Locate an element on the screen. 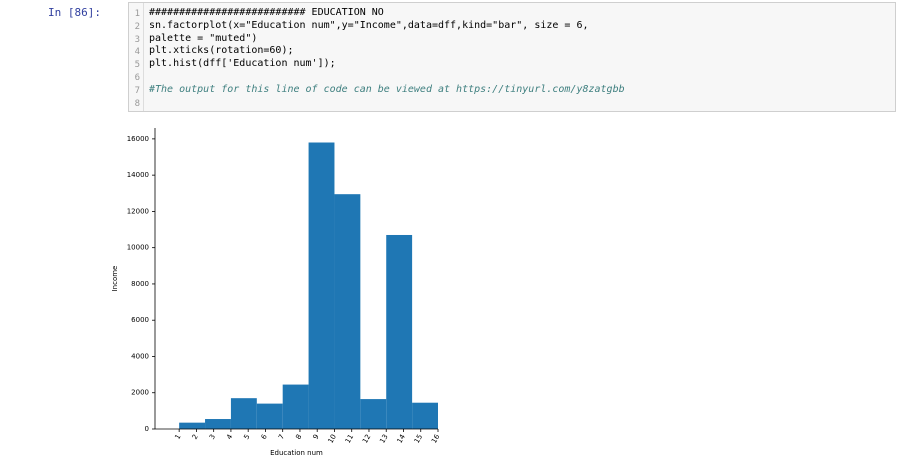 The width and height of the screenshot is (913, 455). y-tick-label: 8000 is located at coordinates (140, 284).